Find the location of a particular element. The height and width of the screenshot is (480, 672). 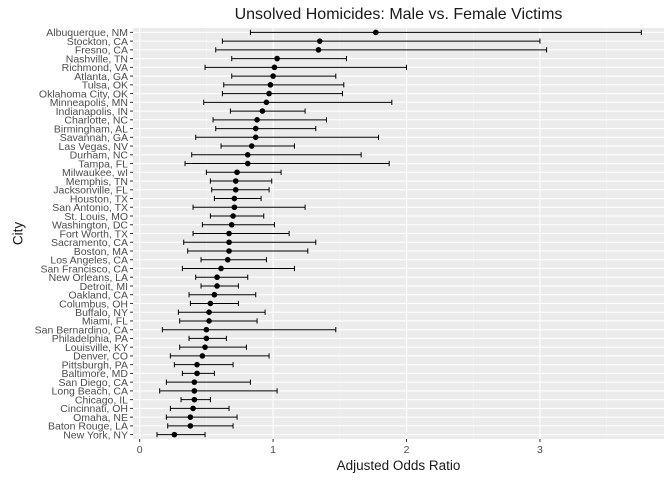

y-tick-label: Pittsburgh, PA is located at coordinates (95, 365).